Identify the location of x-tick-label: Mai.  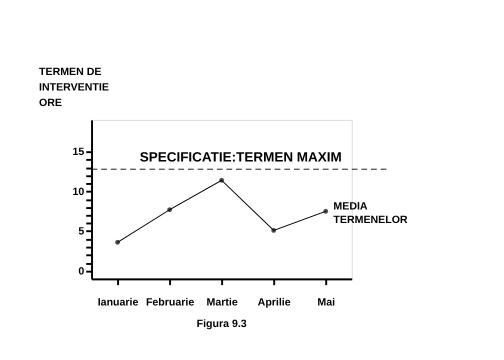
(326, 302).